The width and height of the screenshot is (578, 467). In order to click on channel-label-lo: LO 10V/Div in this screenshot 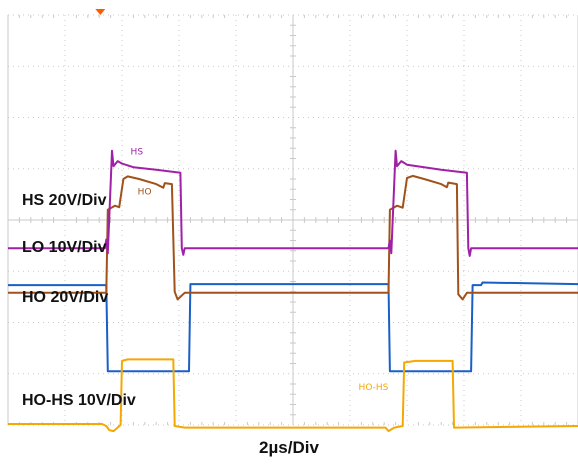, I will do `click(64, 247)`.